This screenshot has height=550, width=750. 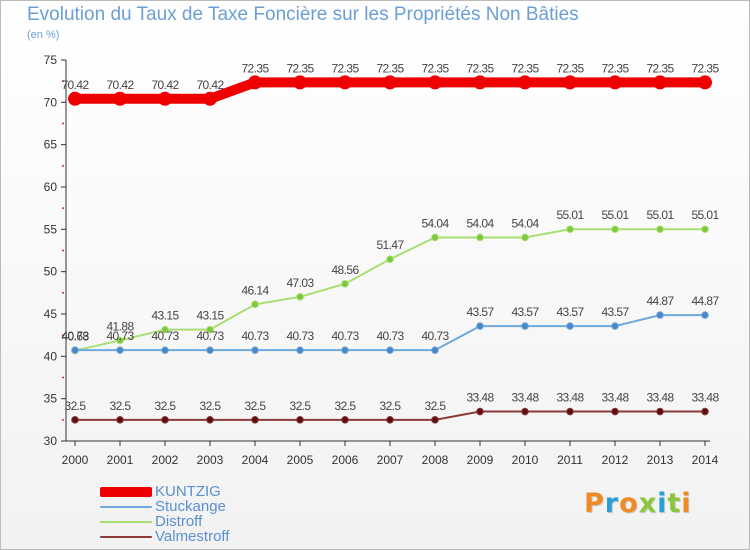 I want to click on x-tick-label: 2012, so click(x=615, y=460).